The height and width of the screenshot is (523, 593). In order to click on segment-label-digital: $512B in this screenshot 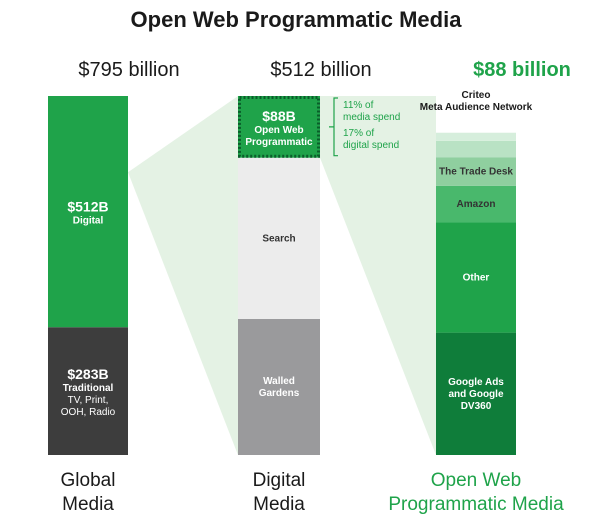, I will do `click(87, 207)`.